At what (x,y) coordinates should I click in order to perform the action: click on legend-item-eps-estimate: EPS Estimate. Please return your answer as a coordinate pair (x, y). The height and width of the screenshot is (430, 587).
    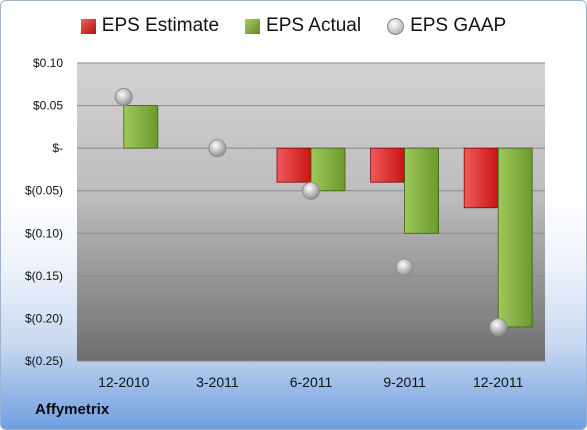
    Looking at the image, I should click on (150, 26).